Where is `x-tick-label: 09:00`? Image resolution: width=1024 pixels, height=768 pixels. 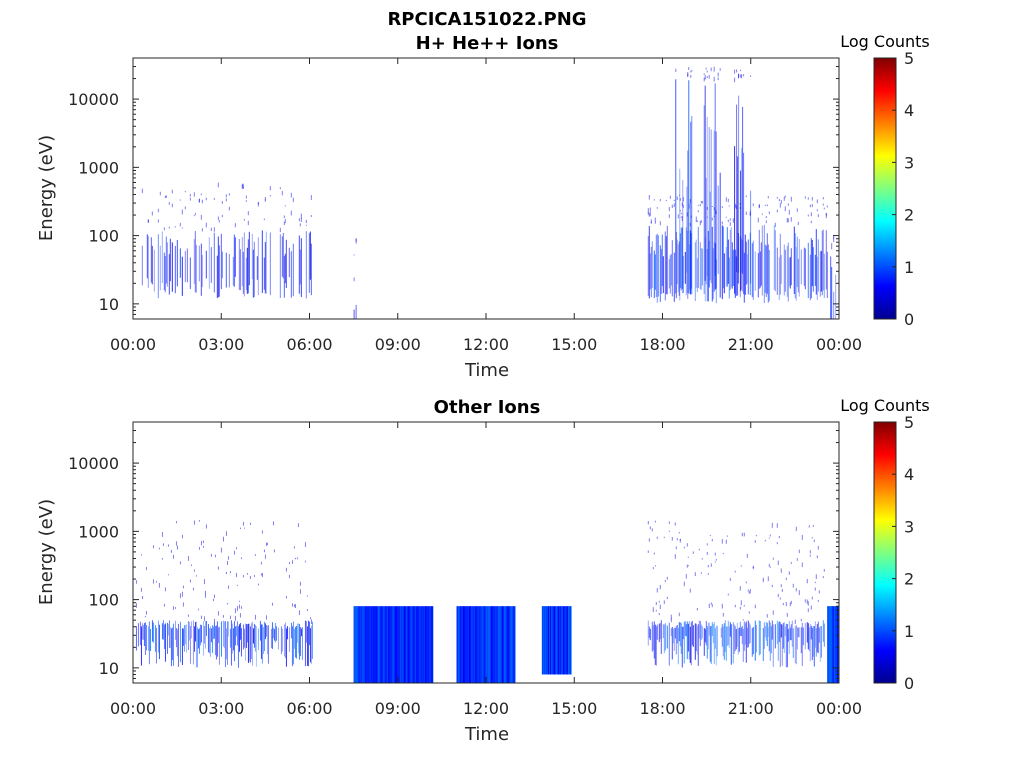
x-tick-label: 09:00 is located at coordinates (398, 344).